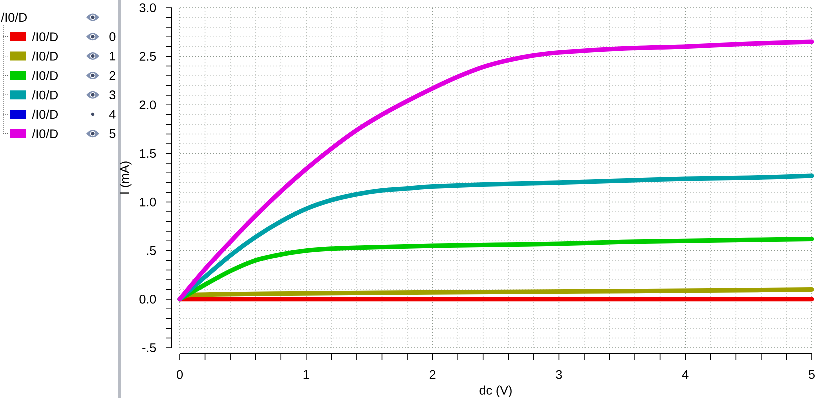 The image size is (822, 402). What do you see at coordinates (126, 178) in the screenshot?
I see `y-axis-title: I (mA)` at bounding box center [126, 178].